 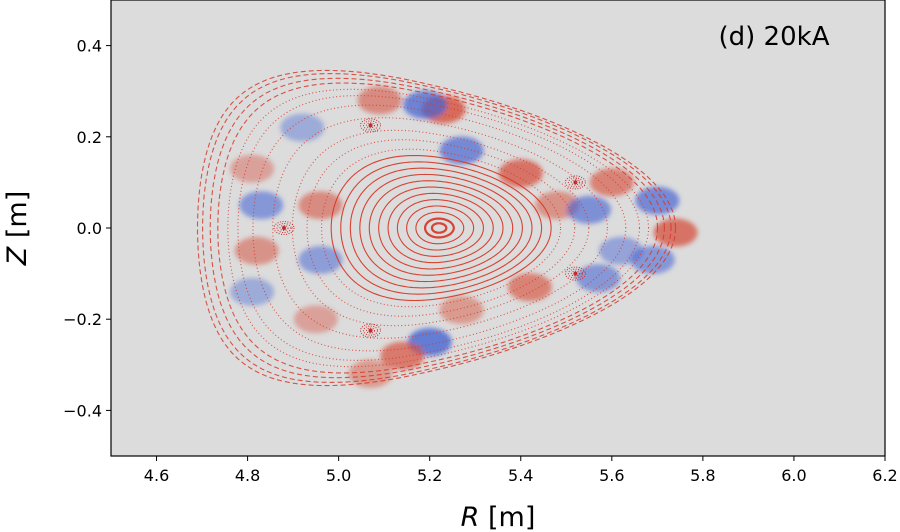 I want to click on y-tick-label: −0.2, so click(x=82, y=319).